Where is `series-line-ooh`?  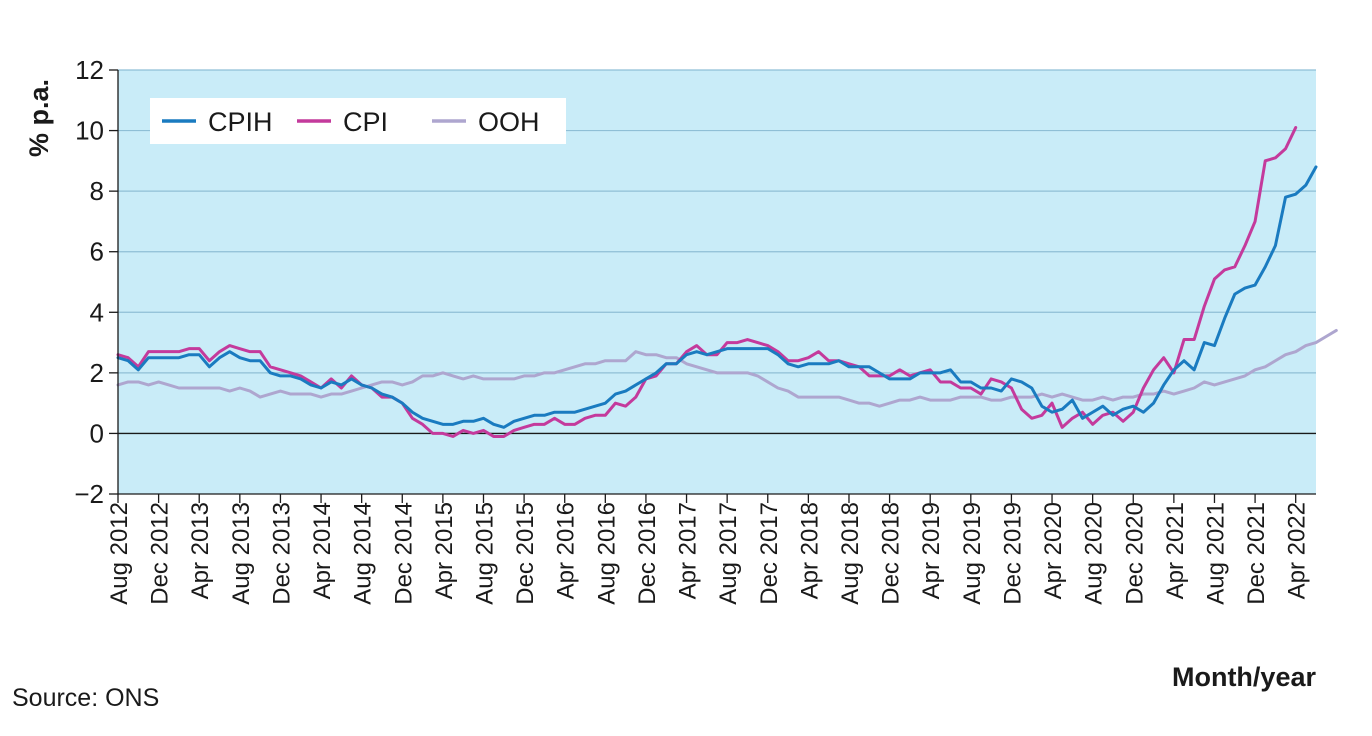
series-line-ooh is located at coordinates (727, 368).